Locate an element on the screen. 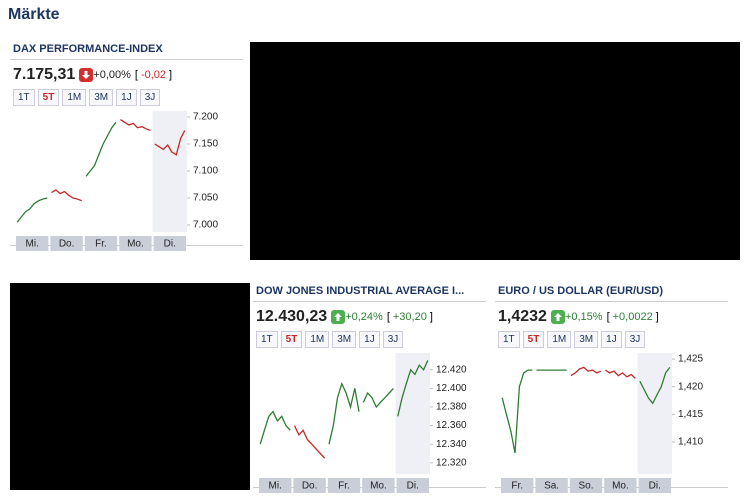 The width and height of the screenshot is (753, 502). widget-title: EURO / US DOLLAR (EUR/USD) is located at coordinates (611, 292).